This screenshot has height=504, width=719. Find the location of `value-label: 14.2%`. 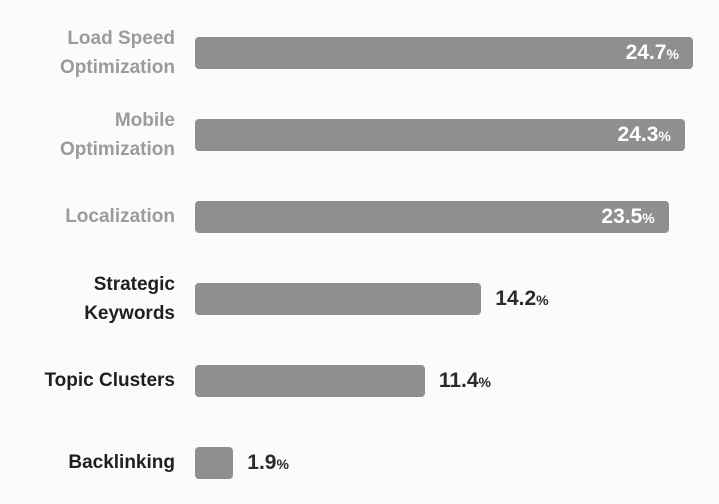

value-label: 14.2% is located at coordinates (521, 299).